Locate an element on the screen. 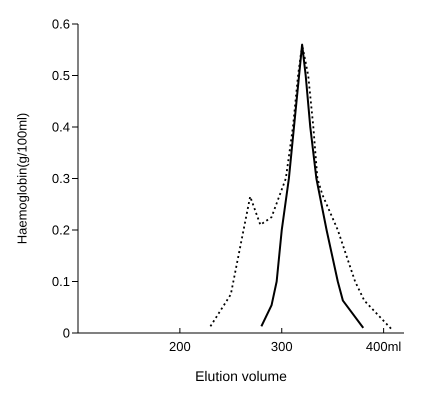 The image size is (426, 403). x-tick-label: 200 is located at coordinates (180, 346).